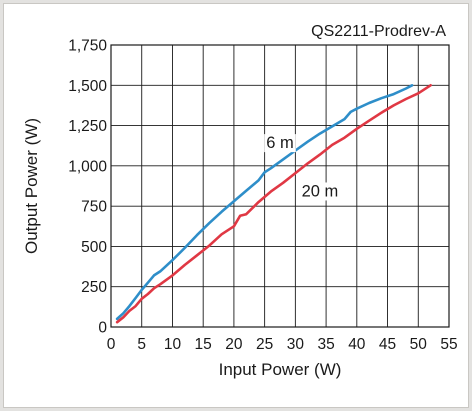 This screenshot has height=411, width=472. What do you see at coordinates (325, 344) in the screenshot?
I see `x-tick-label: 35` at bounding box center [325, 344].